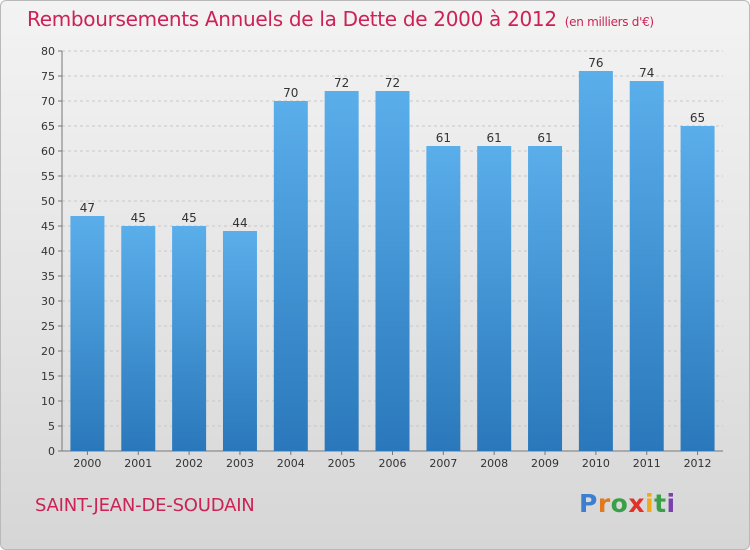 This screenshot has height=550, width=750. What do you see at coordinates (51, 451) in the screenshot?
I see `y-tick-label: 0` at bounding box center [51, 451].